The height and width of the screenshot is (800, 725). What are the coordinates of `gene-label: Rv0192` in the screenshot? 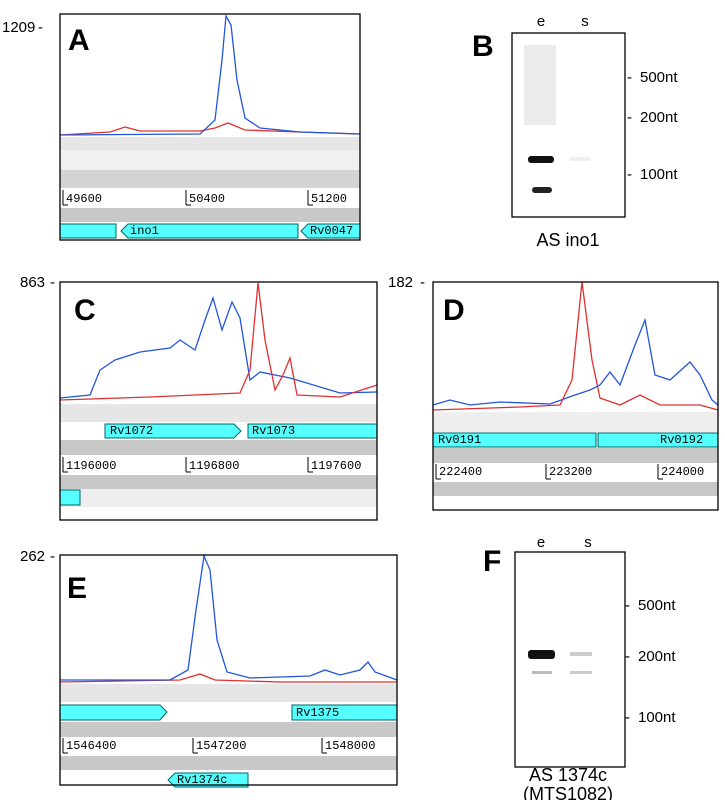 It's located at (681, 440).